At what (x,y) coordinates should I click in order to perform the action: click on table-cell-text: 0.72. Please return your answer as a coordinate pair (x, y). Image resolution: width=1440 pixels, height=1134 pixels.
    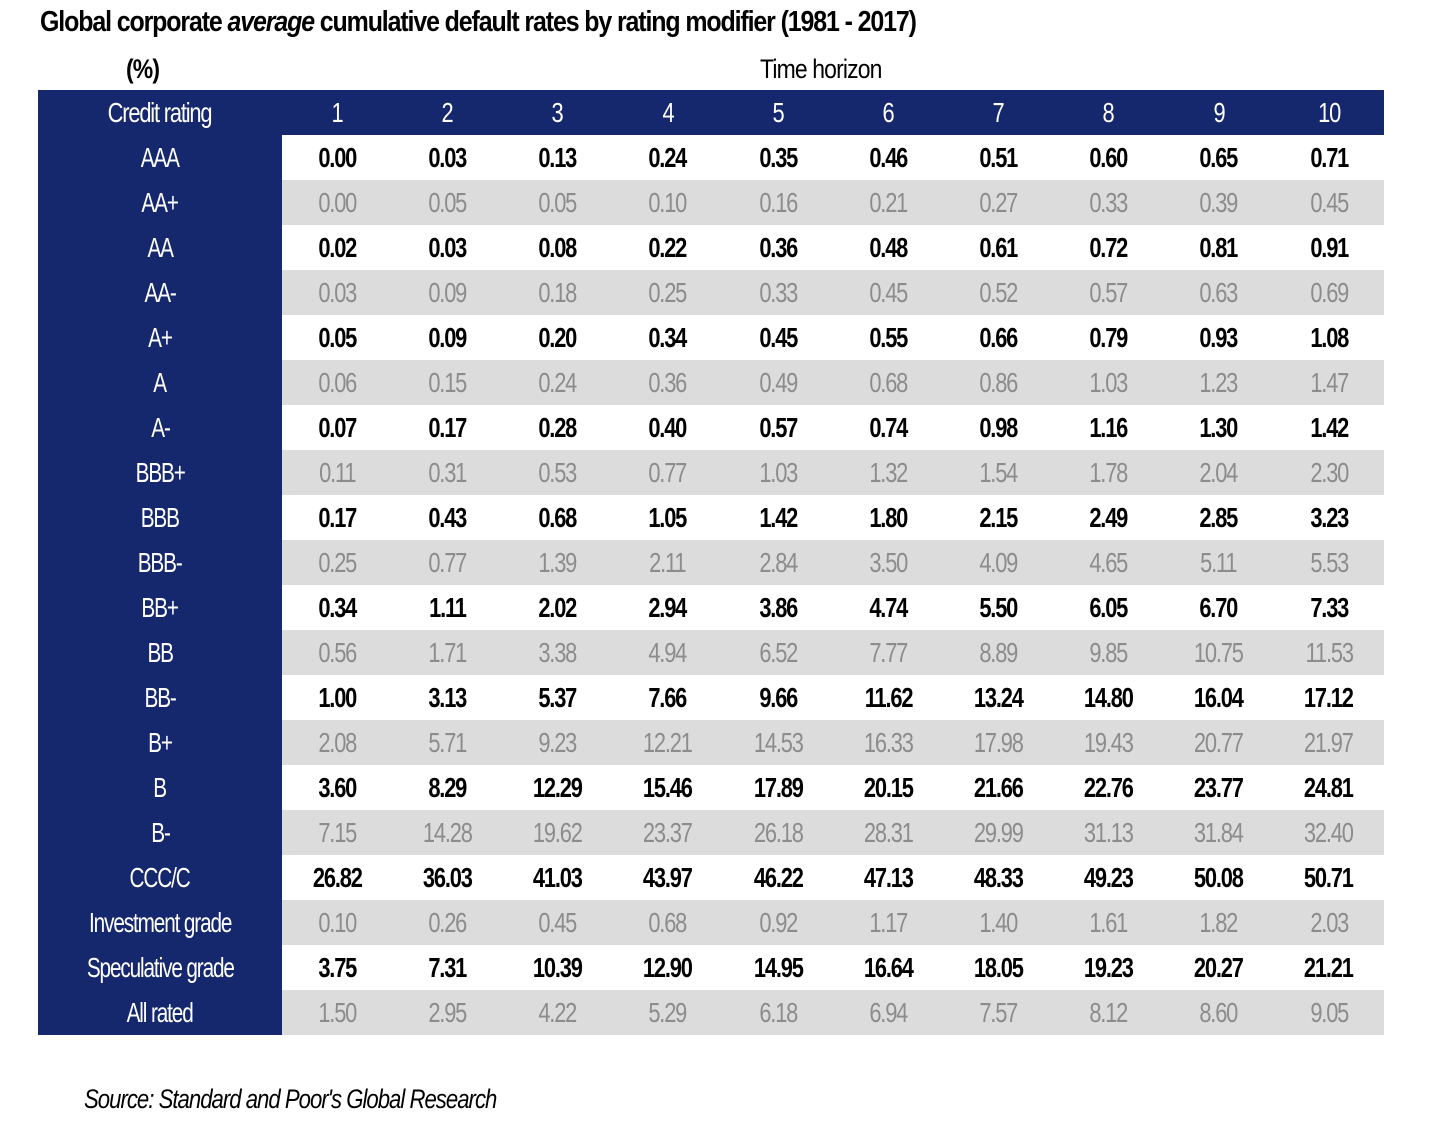
    Looking at the image, I should click on (1108, 247).